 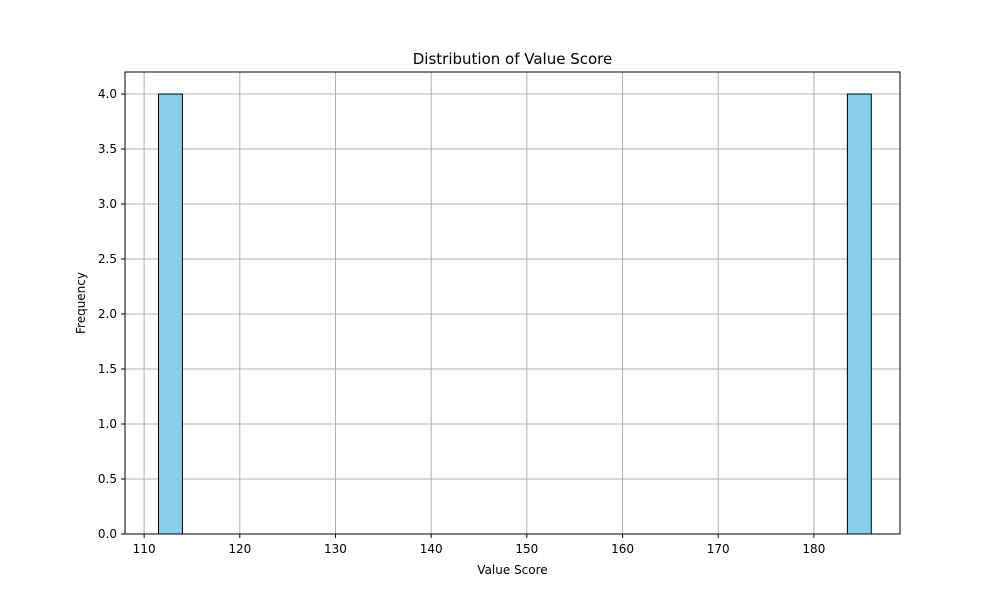 I want to click on y-axis-title: Frequency, so click(x=81, y=303).